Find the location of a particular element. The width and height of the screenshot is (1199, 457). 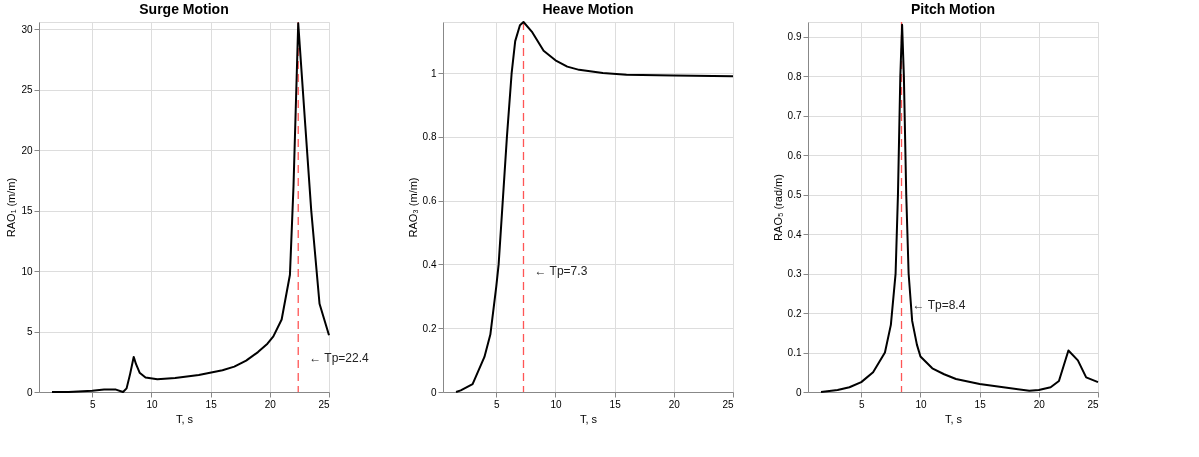

annotation: ← Tp=7.3 is located at coordinates (561, 270).